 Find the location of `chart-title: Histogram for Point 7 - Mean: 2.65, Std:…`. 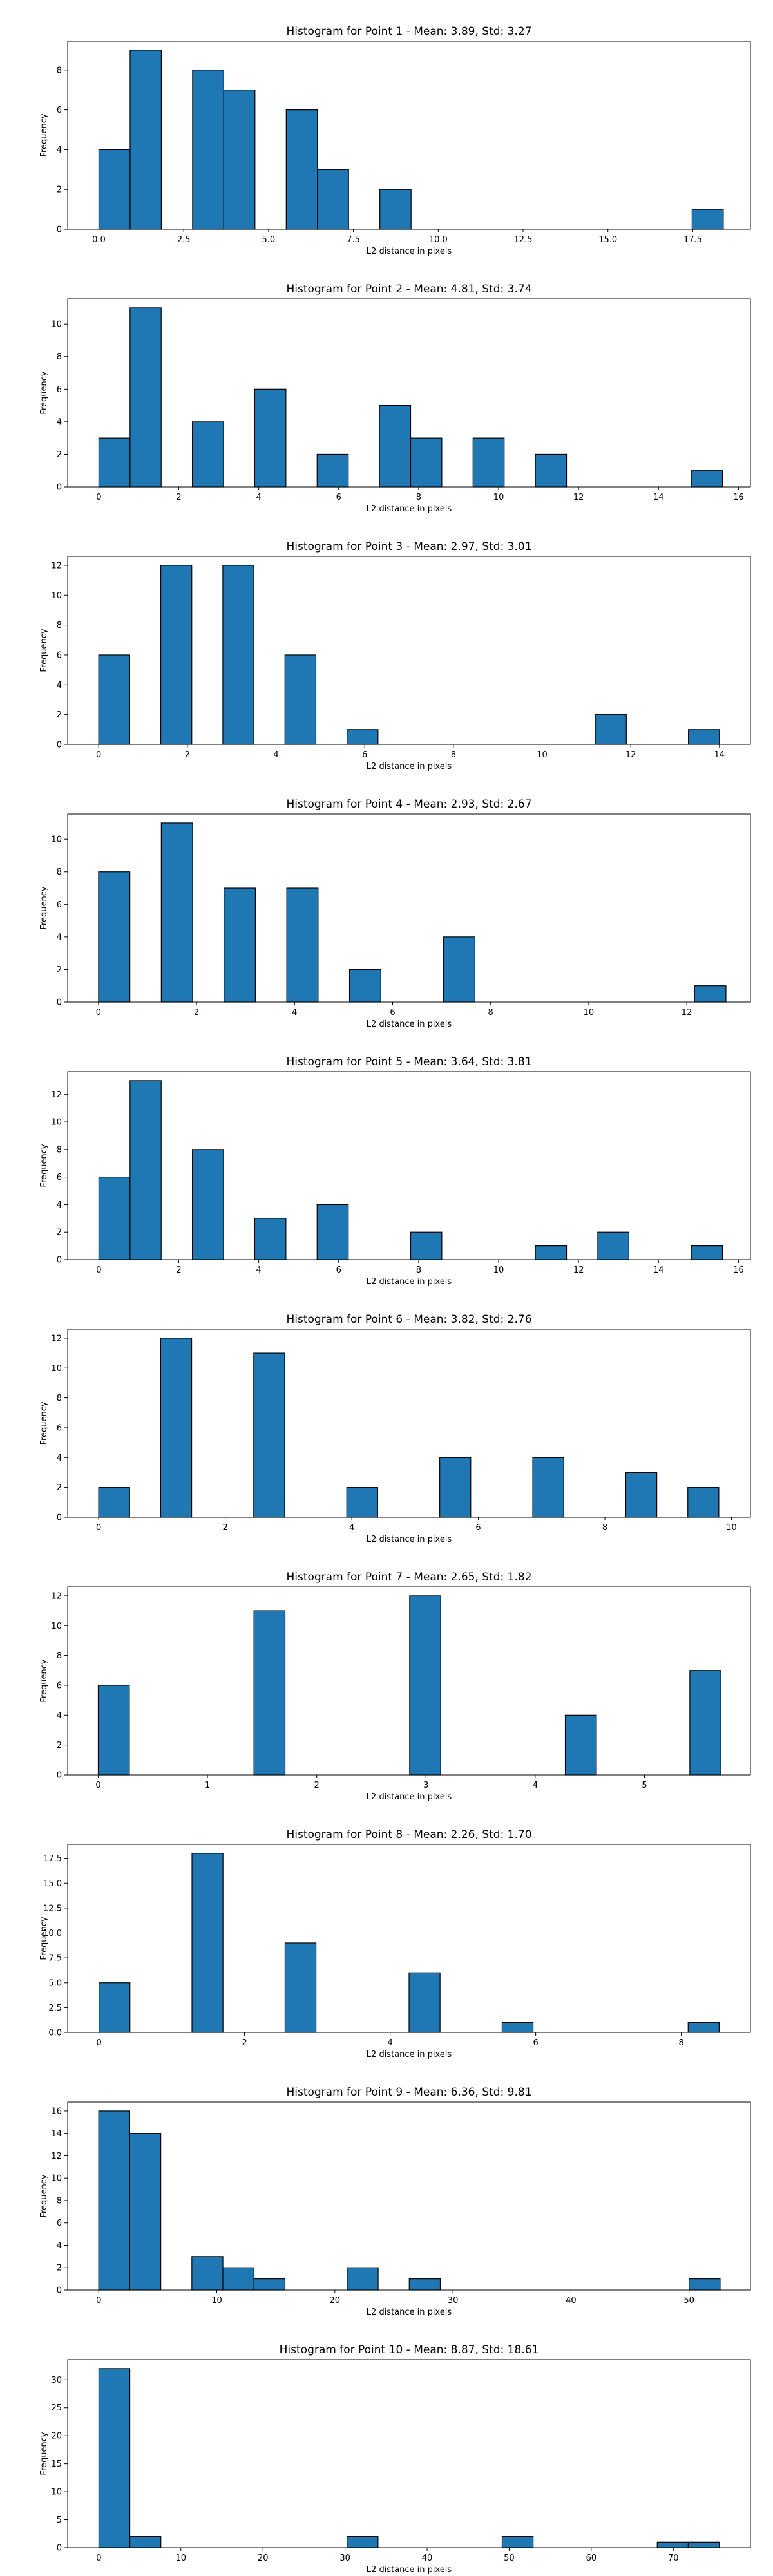

chart-title: Histogram for Point 7 - Mean: 2.65, Std:… is located at coordinates (408, 1578).